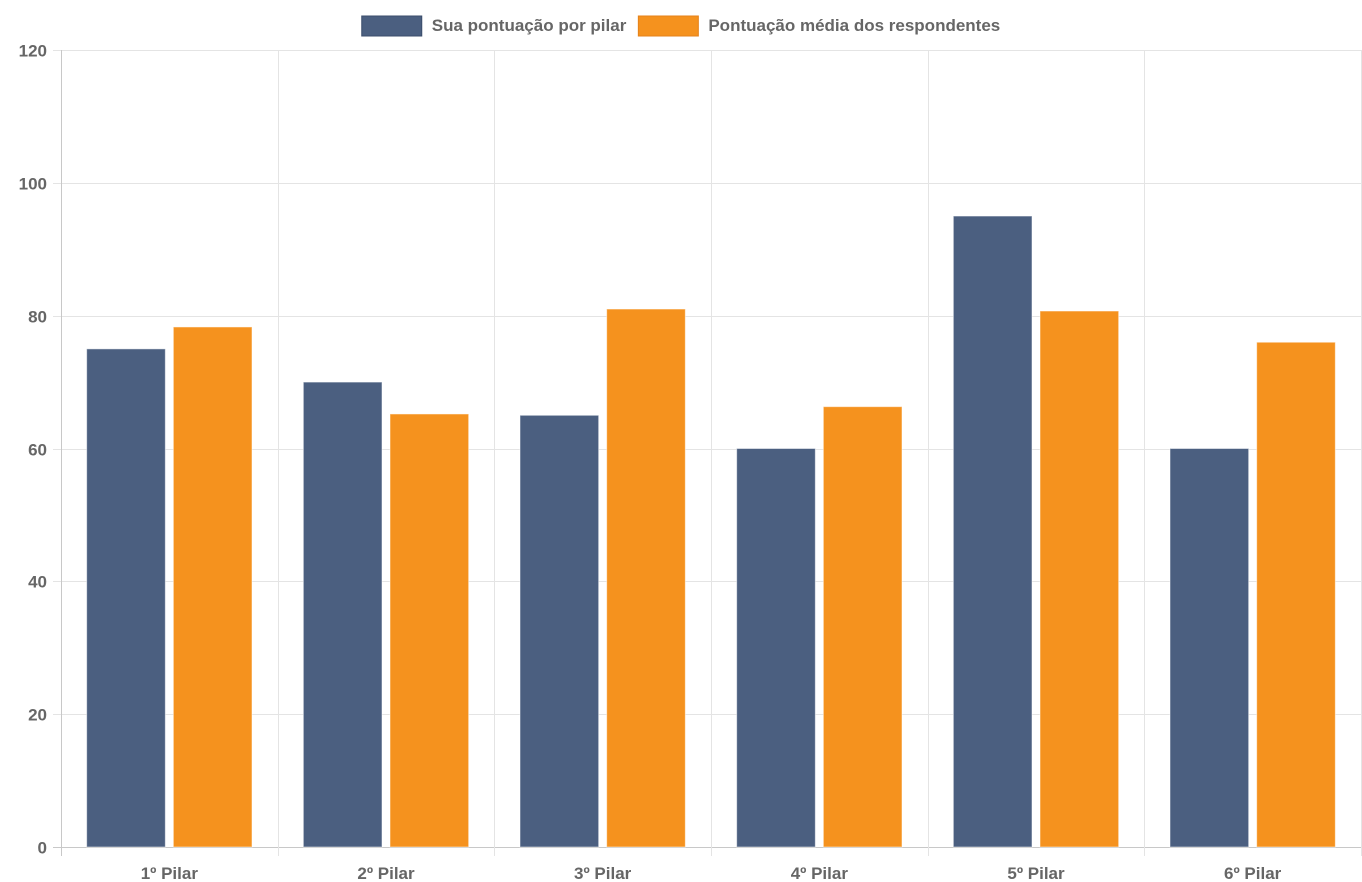 The width and height of the screenshot is (1362, 882). I want to click on x-tick-label: 2º Pilar, so click(386, 873).